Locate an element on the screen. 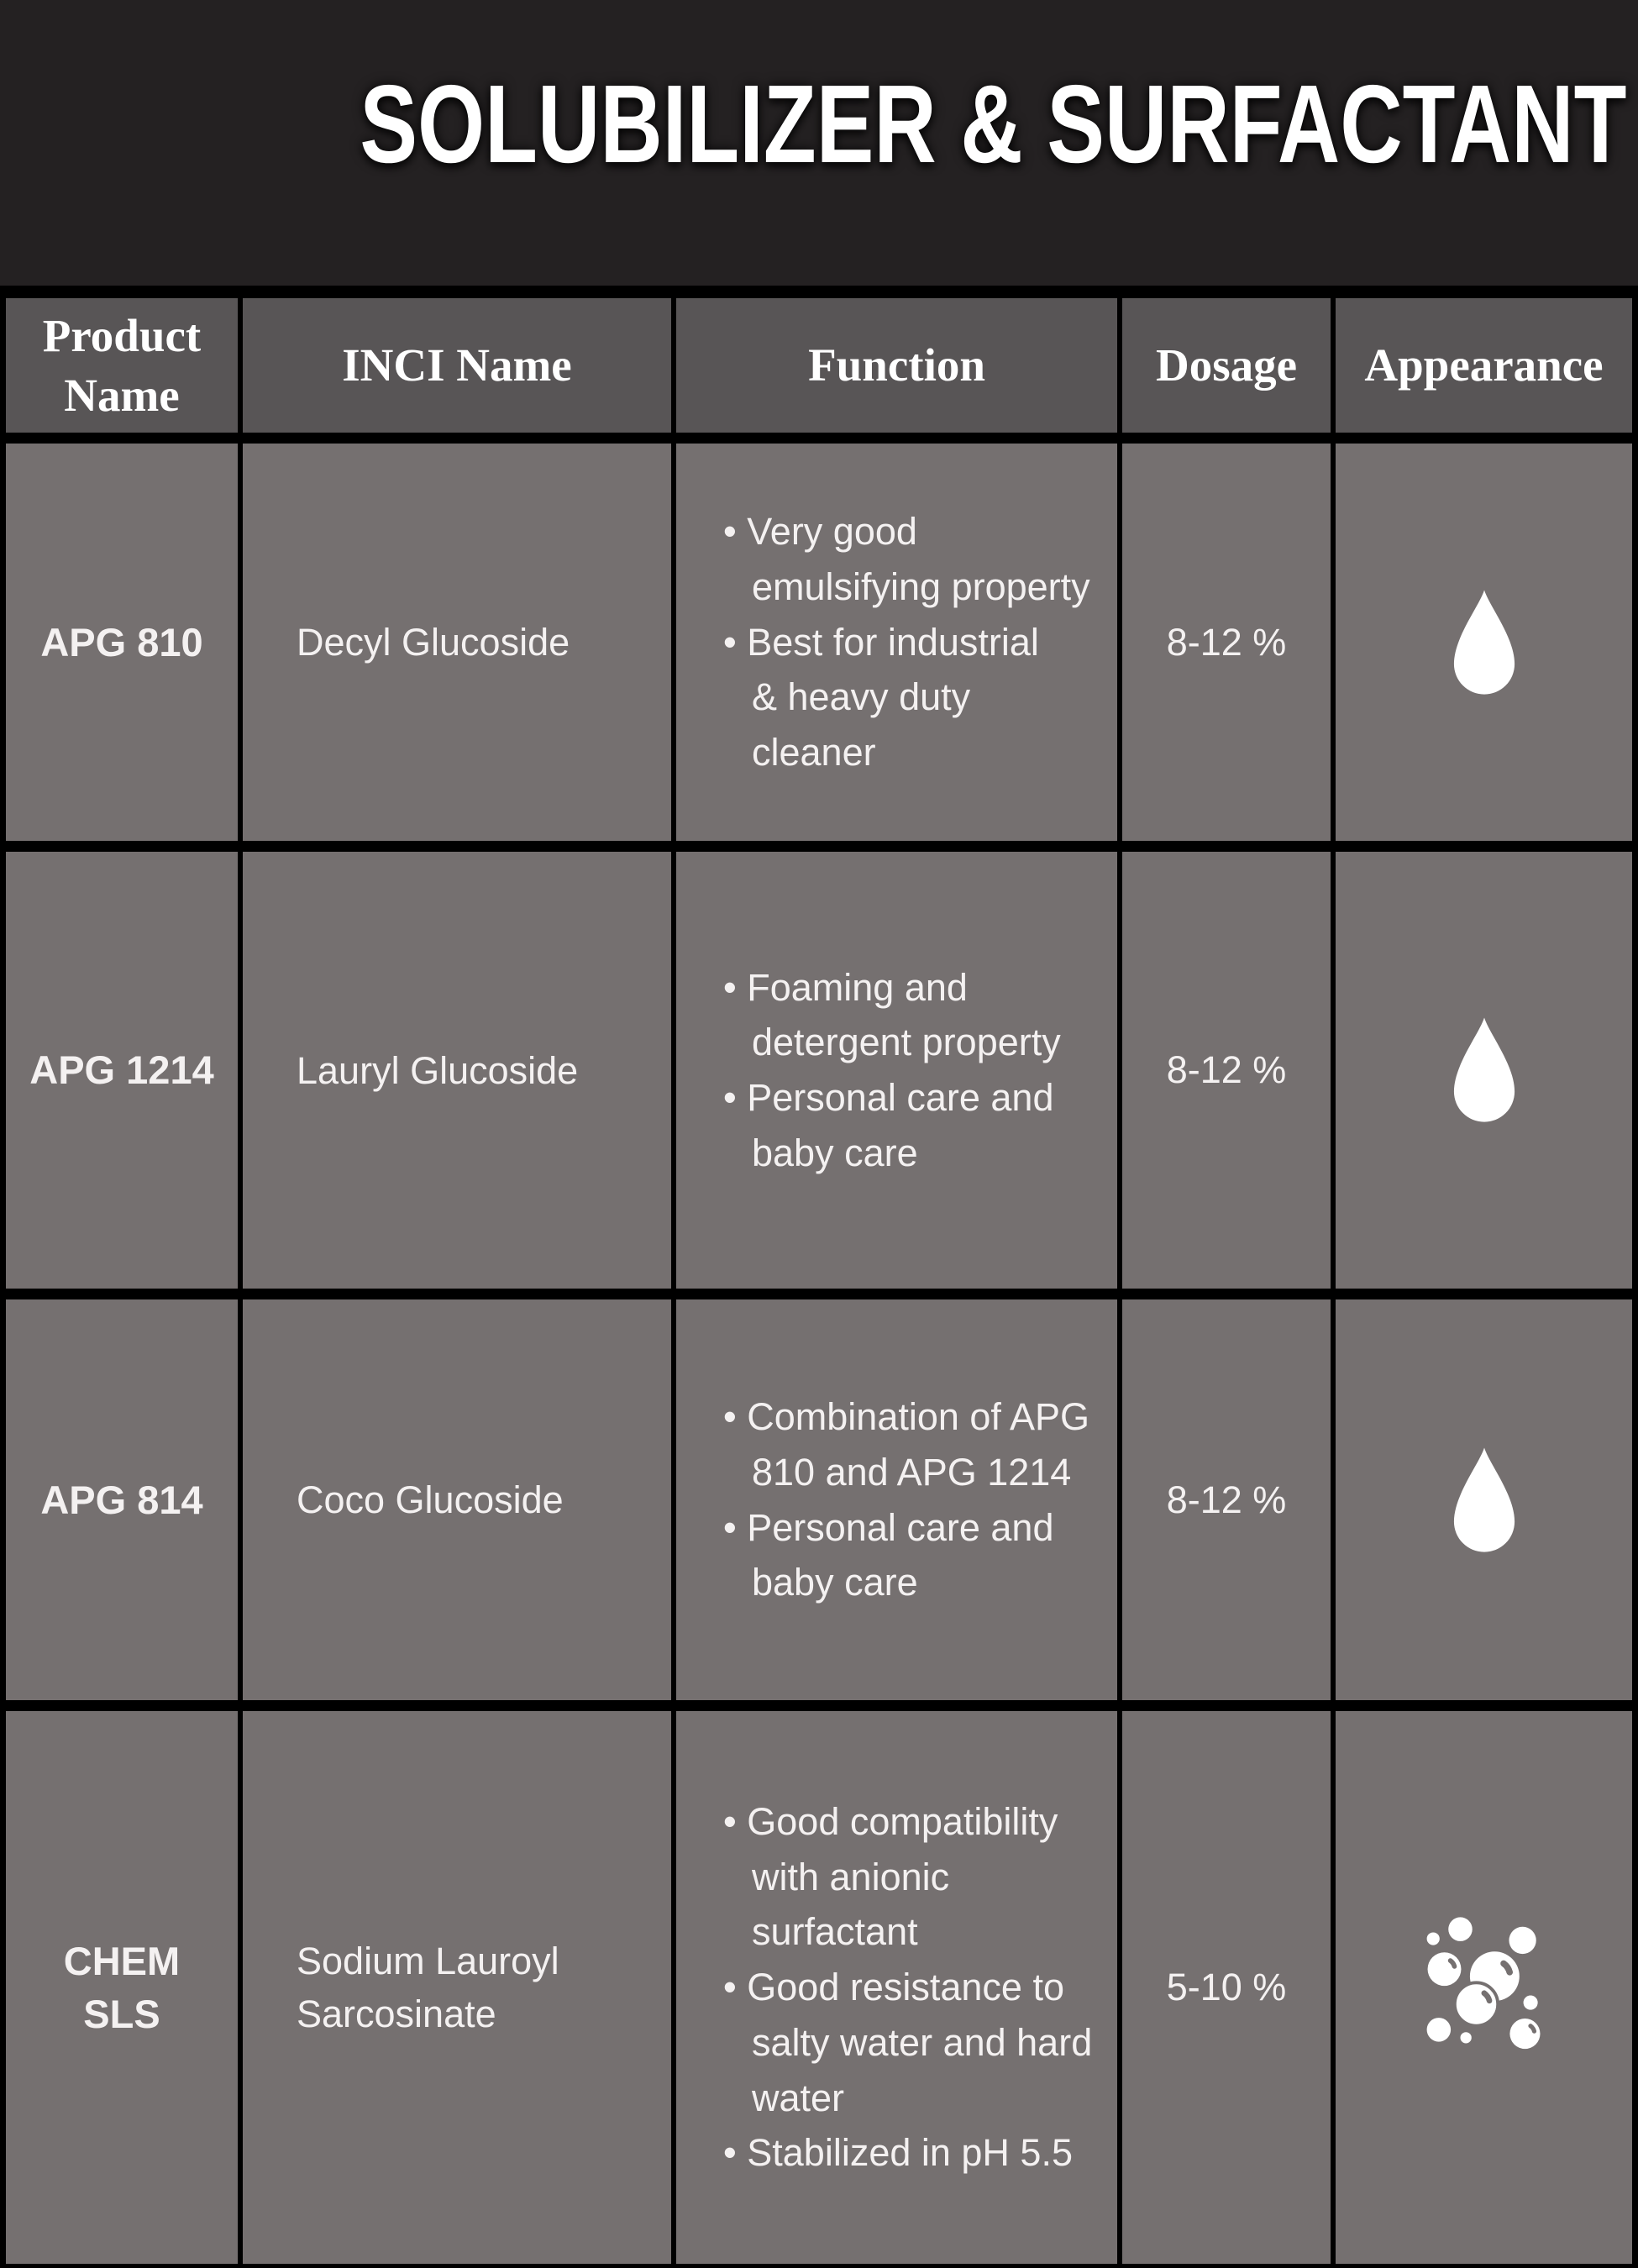  product-name-cell: APG 1214 is located at coordinates (122, 1070).